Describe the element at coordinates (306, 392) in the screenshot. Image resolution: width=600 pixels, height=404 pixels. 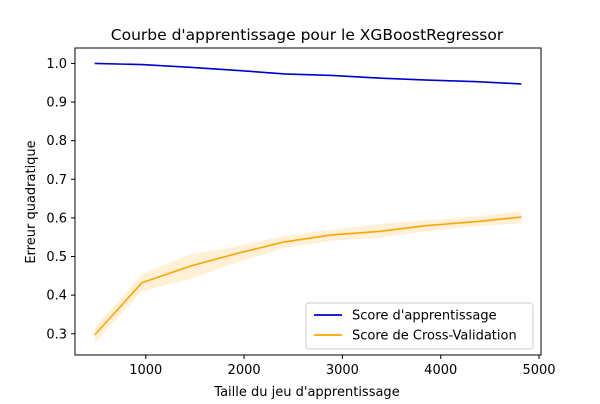
I see `x-axis-label: Taille du jeu d'apprentissage` at that location.